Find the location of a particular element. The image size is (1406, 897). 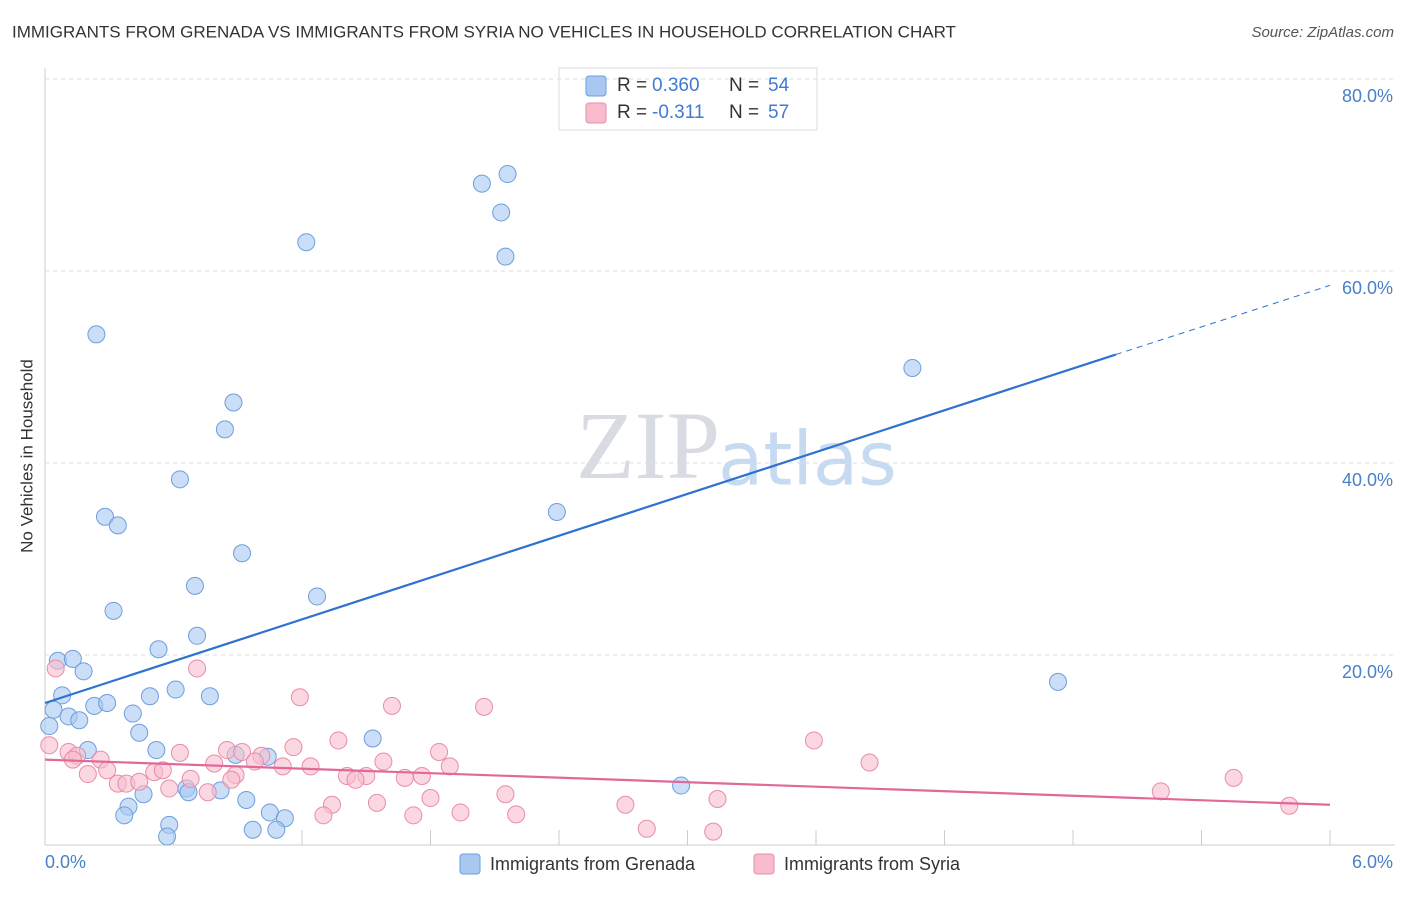

y-tick-label: 80.0% is located at coordinates (1367, 96).